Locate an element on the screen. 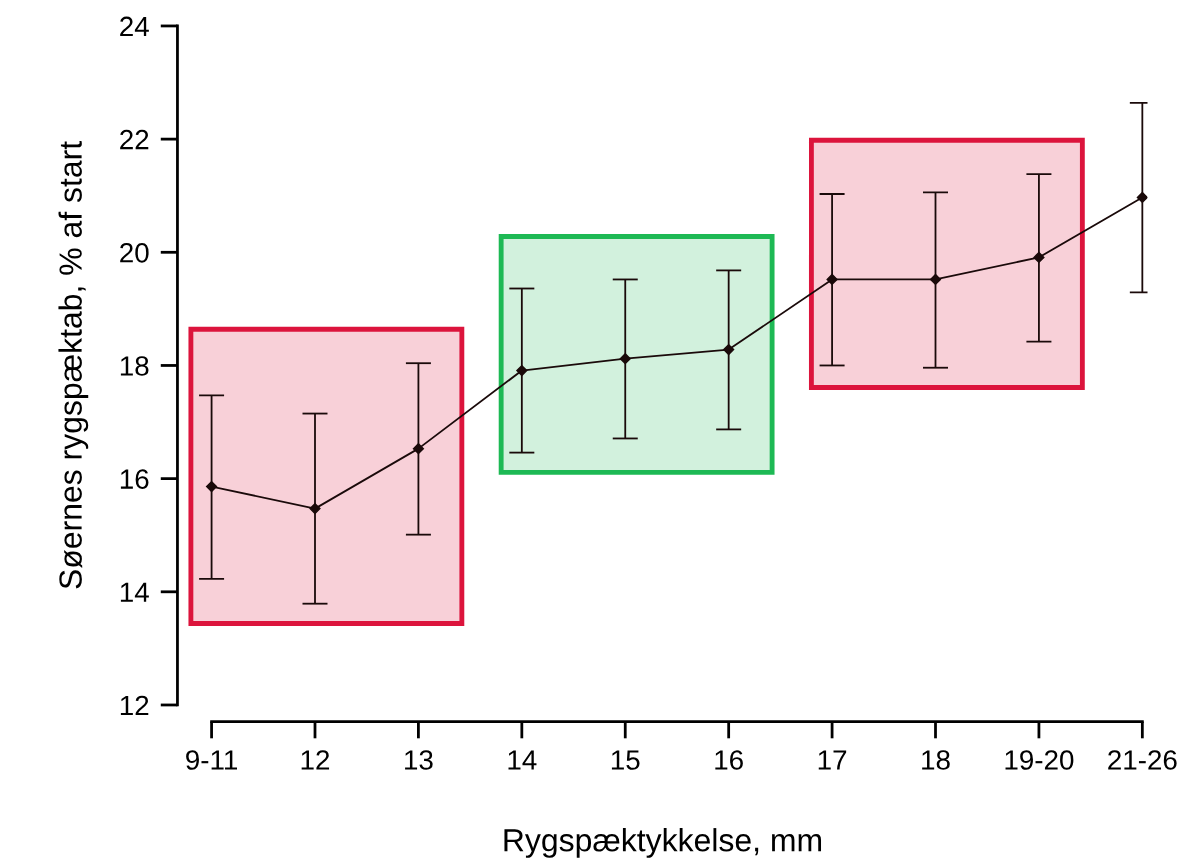 The image size is (1183, 865). x-tick-label: 16 is located at coordinates (729, 760).